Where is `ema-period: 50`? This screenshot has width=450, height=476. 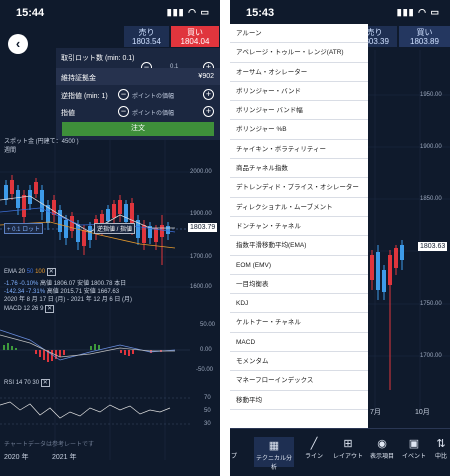
ema-period: 50 is located at coordinates (30, 272).